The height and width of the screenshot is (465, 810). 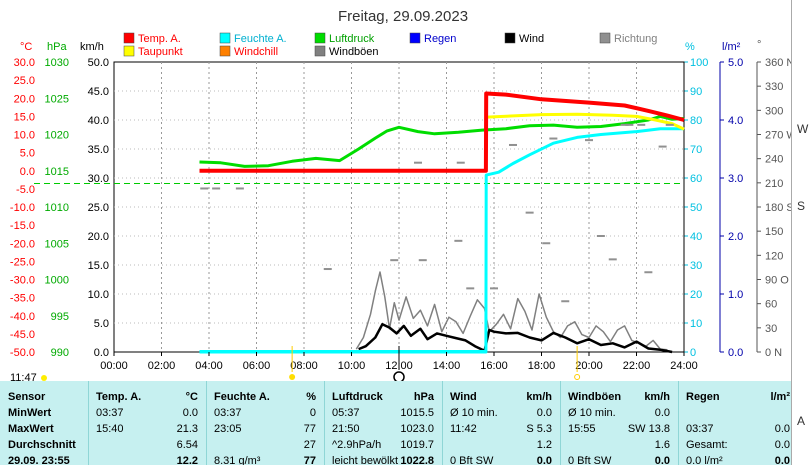 I want to click on kmh-axis-tick: 50.0, so click(x=98, y=63).